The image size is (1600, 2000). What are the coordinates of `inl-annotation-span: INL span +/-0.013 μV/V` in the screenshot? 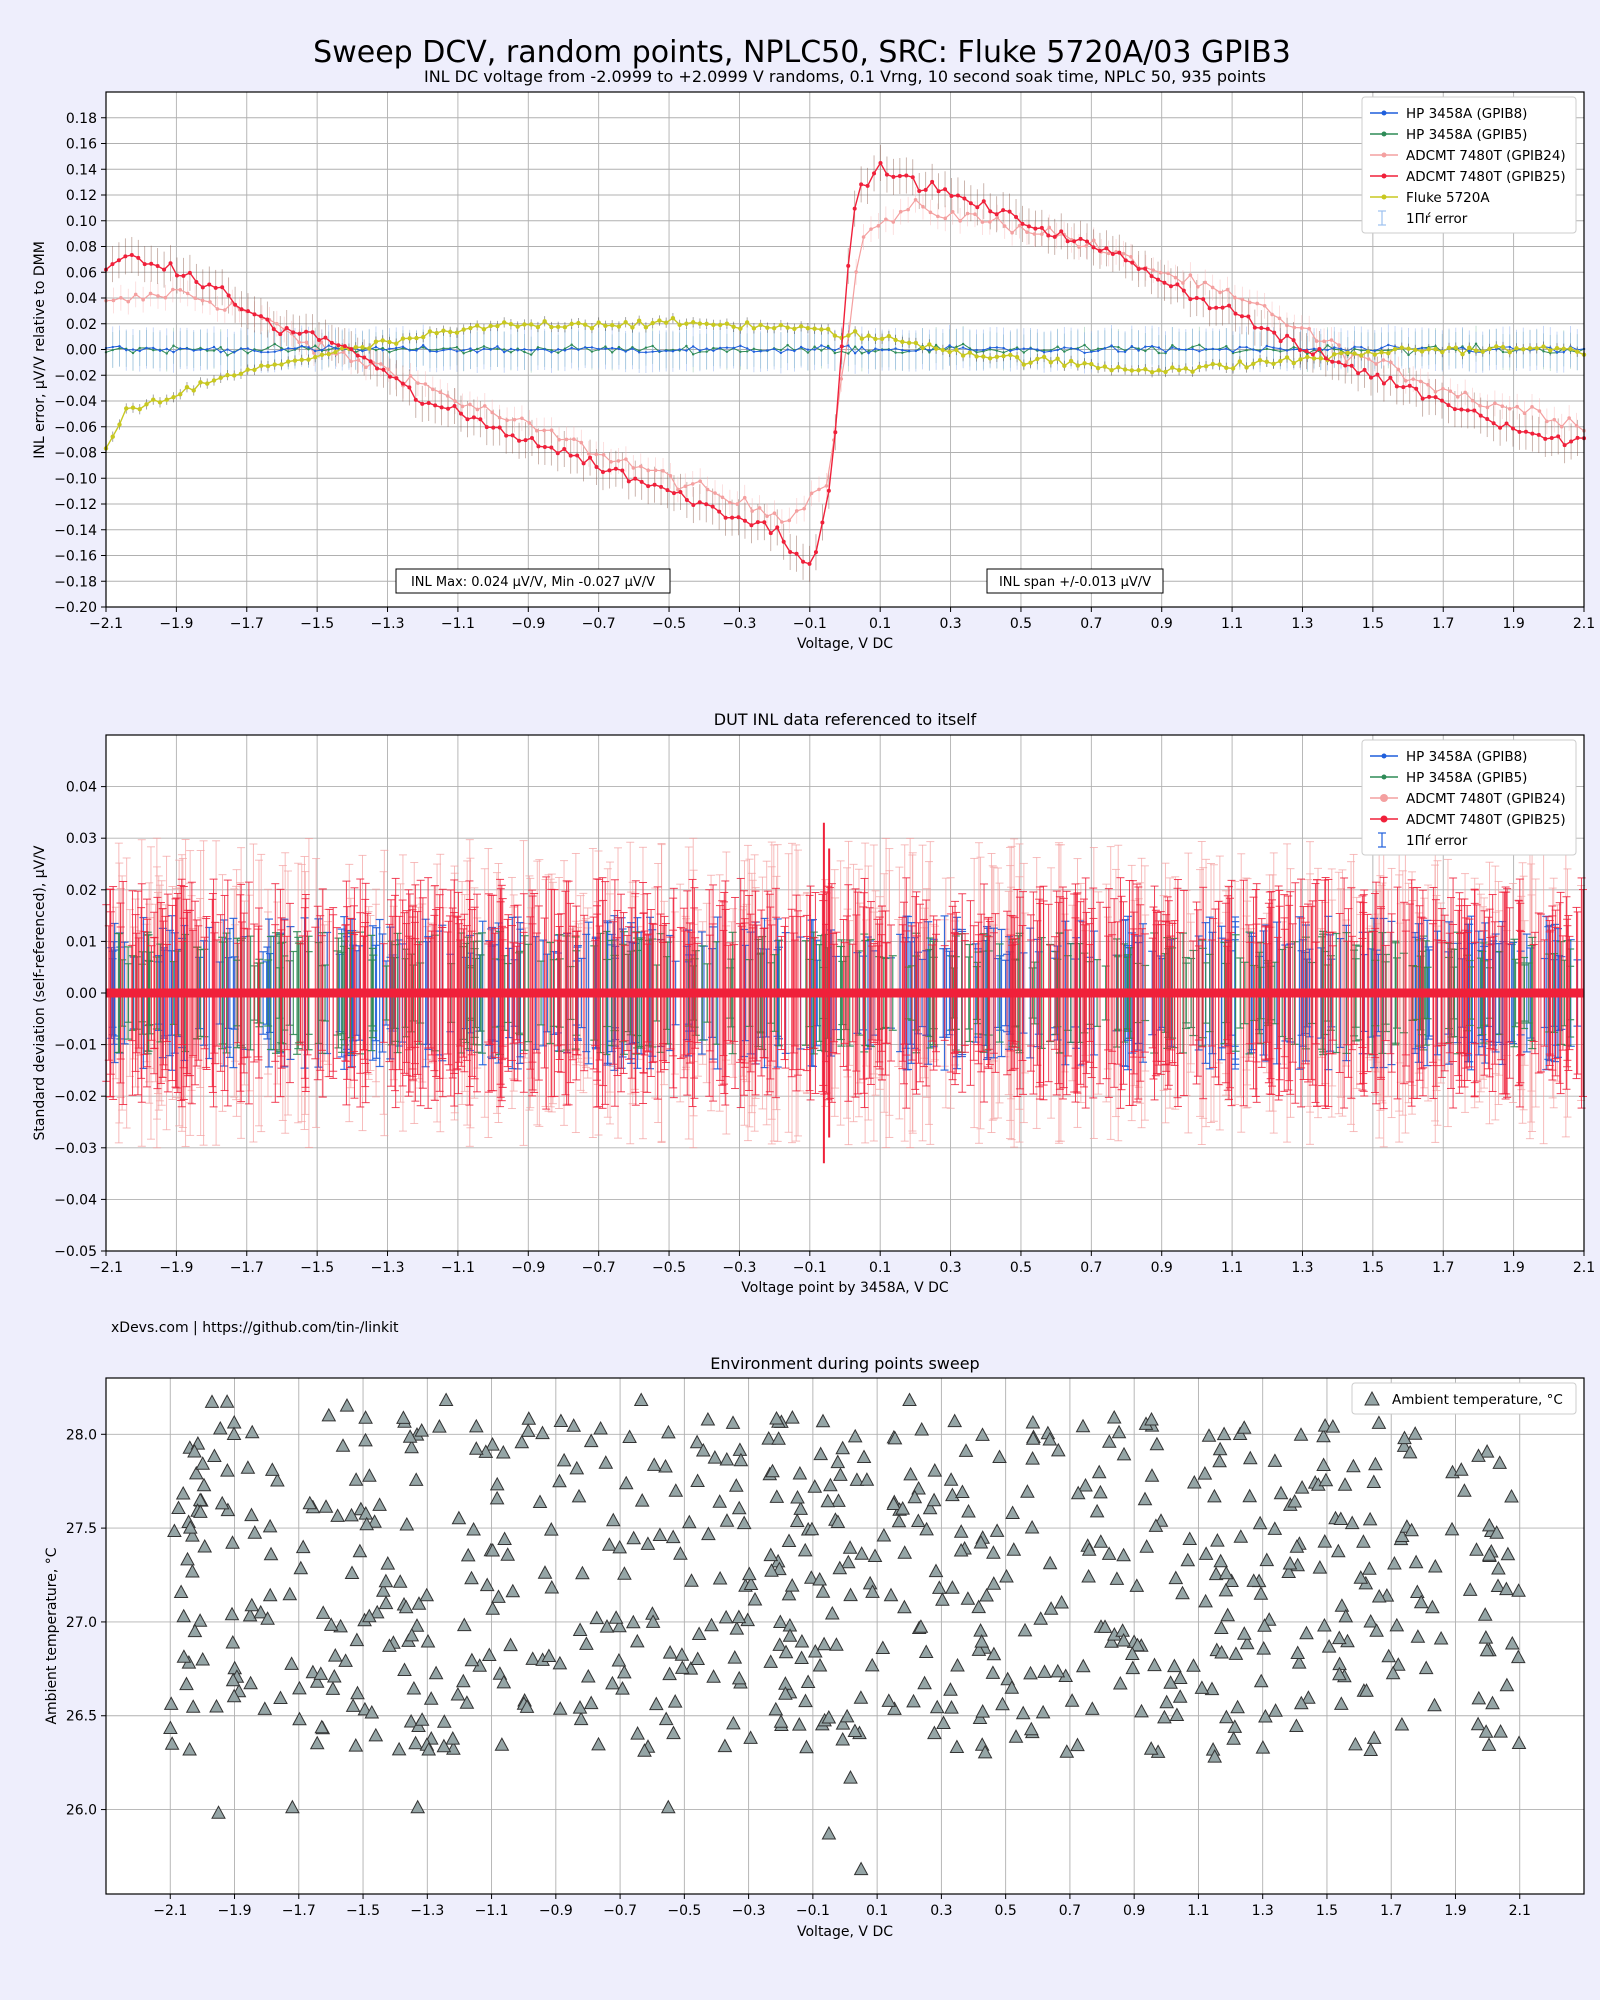 It's located at (1075, 581).